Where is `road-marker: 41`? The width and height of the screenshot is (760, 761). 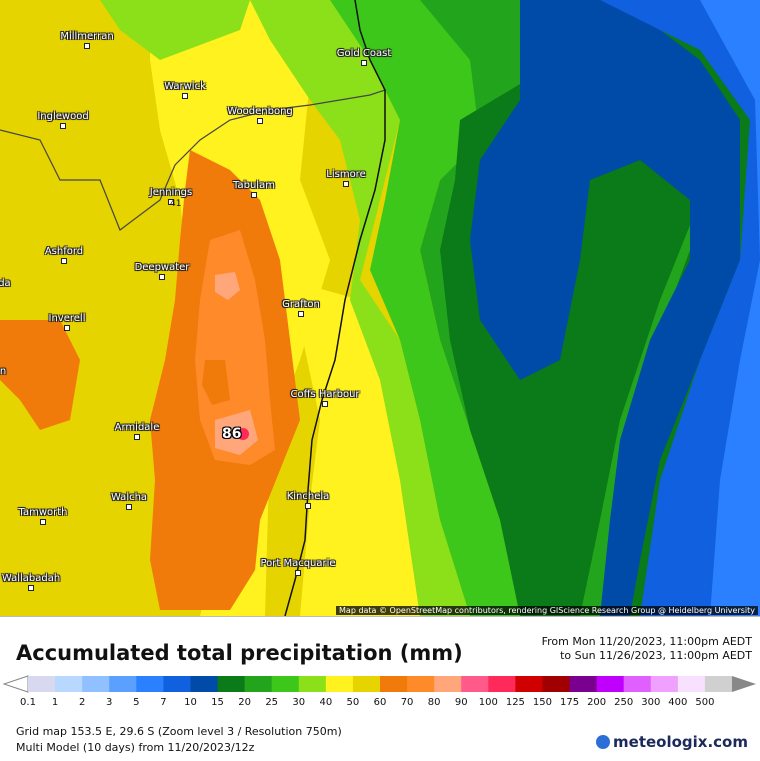 road-marker: 41 is located at coordinates (176, 204).